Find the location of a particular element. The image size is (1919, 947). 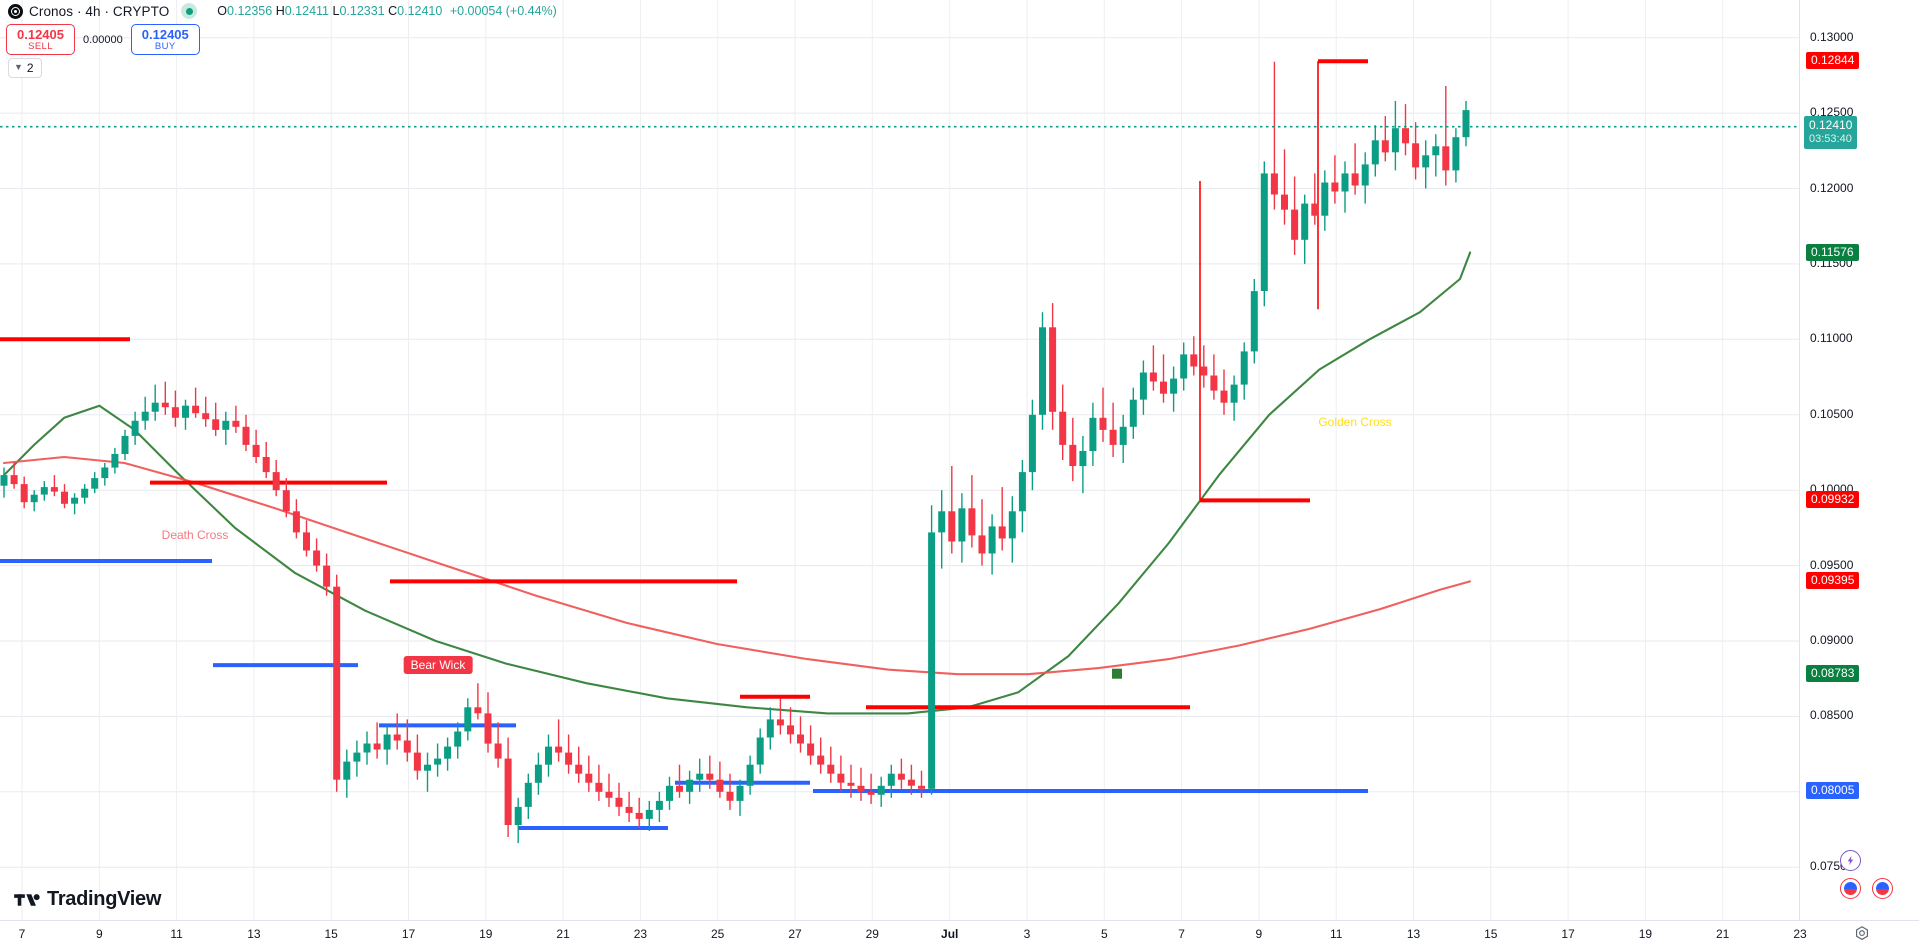

price-tick: 0.09000 is located at coordinates (1832, 640).